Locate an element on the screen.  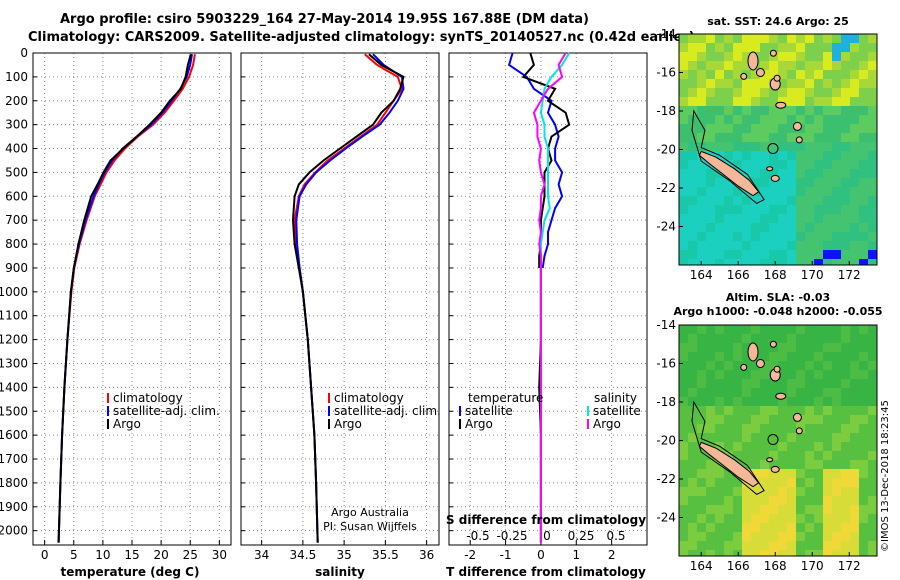
x-tick-label: -1 is located at coordinates (506, 555).